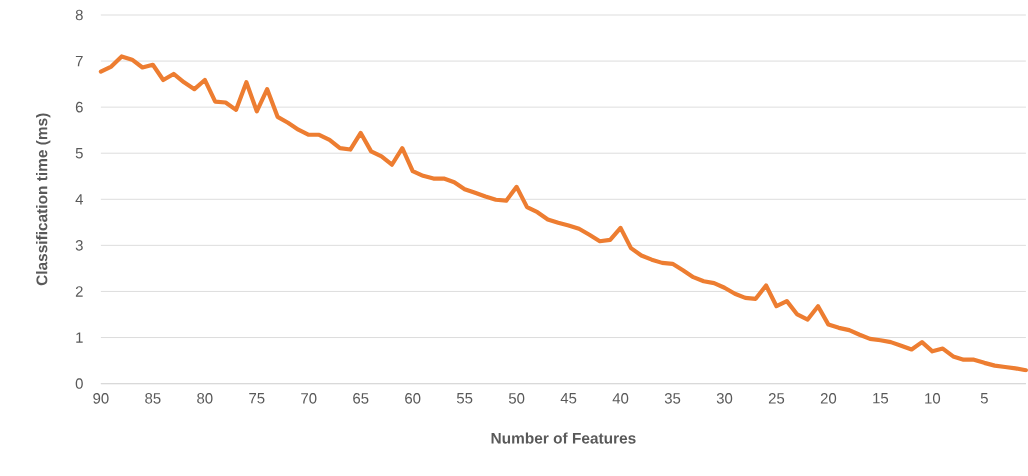  Describe the element at coordinates (79, 337) in the screenshot. I see `y-tick-label: 1` at that location.